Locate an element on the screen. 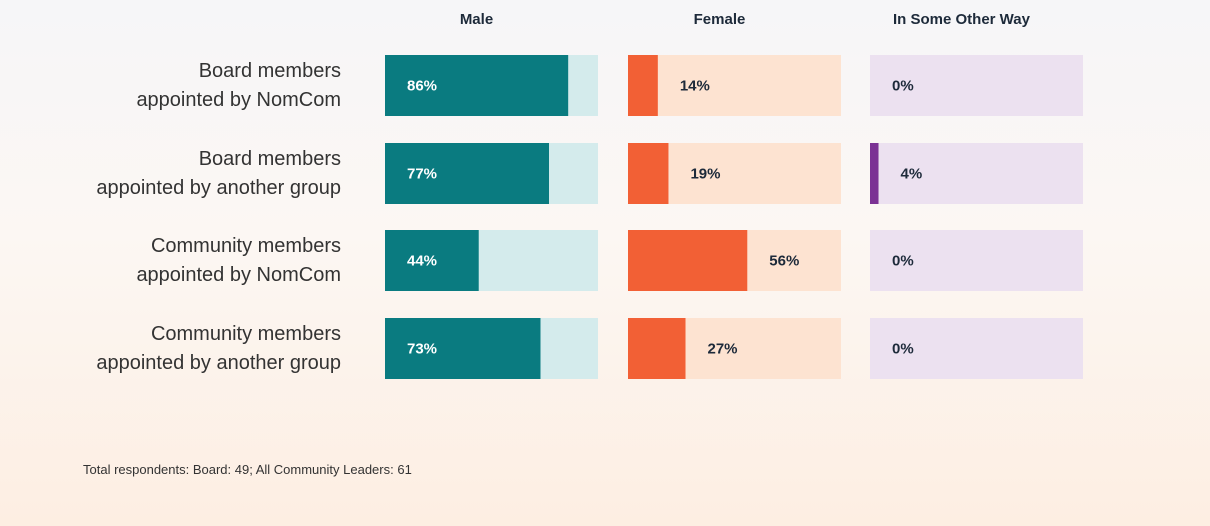  value-label: 27% is located at coordinates (723, 348).